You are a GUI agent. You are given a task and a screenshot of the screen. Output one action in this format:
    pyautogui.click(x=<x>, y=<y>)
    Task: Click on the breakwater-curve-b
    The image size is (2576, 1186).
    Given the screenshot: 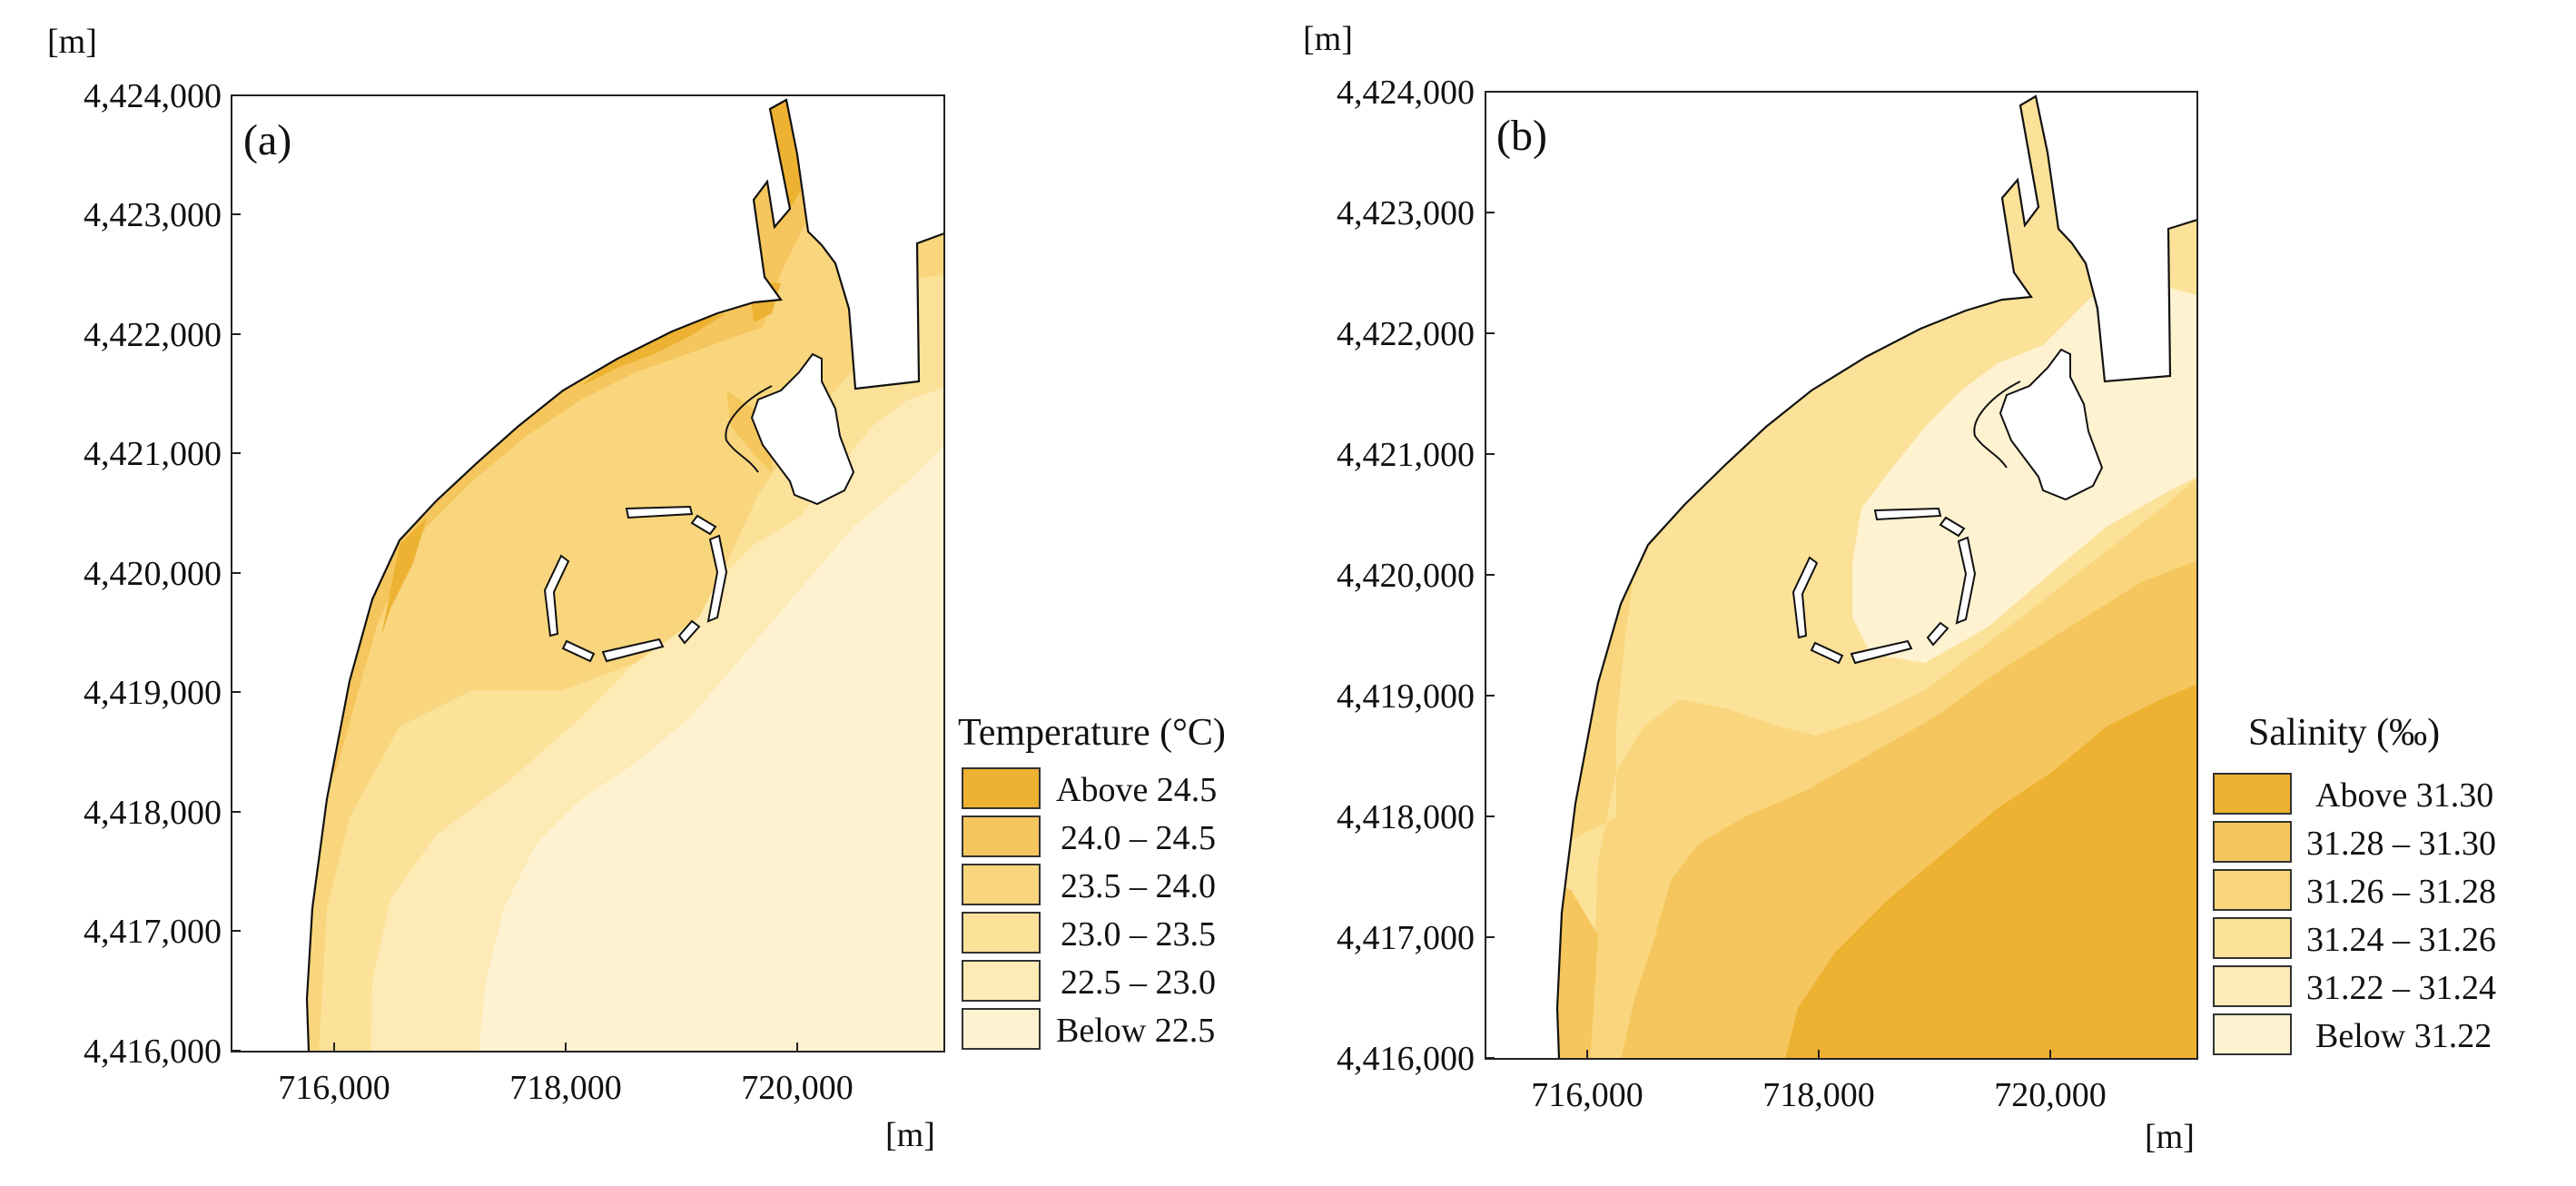 What is the action you would take?
    pyautogui.click(x=1997, y=425)
    